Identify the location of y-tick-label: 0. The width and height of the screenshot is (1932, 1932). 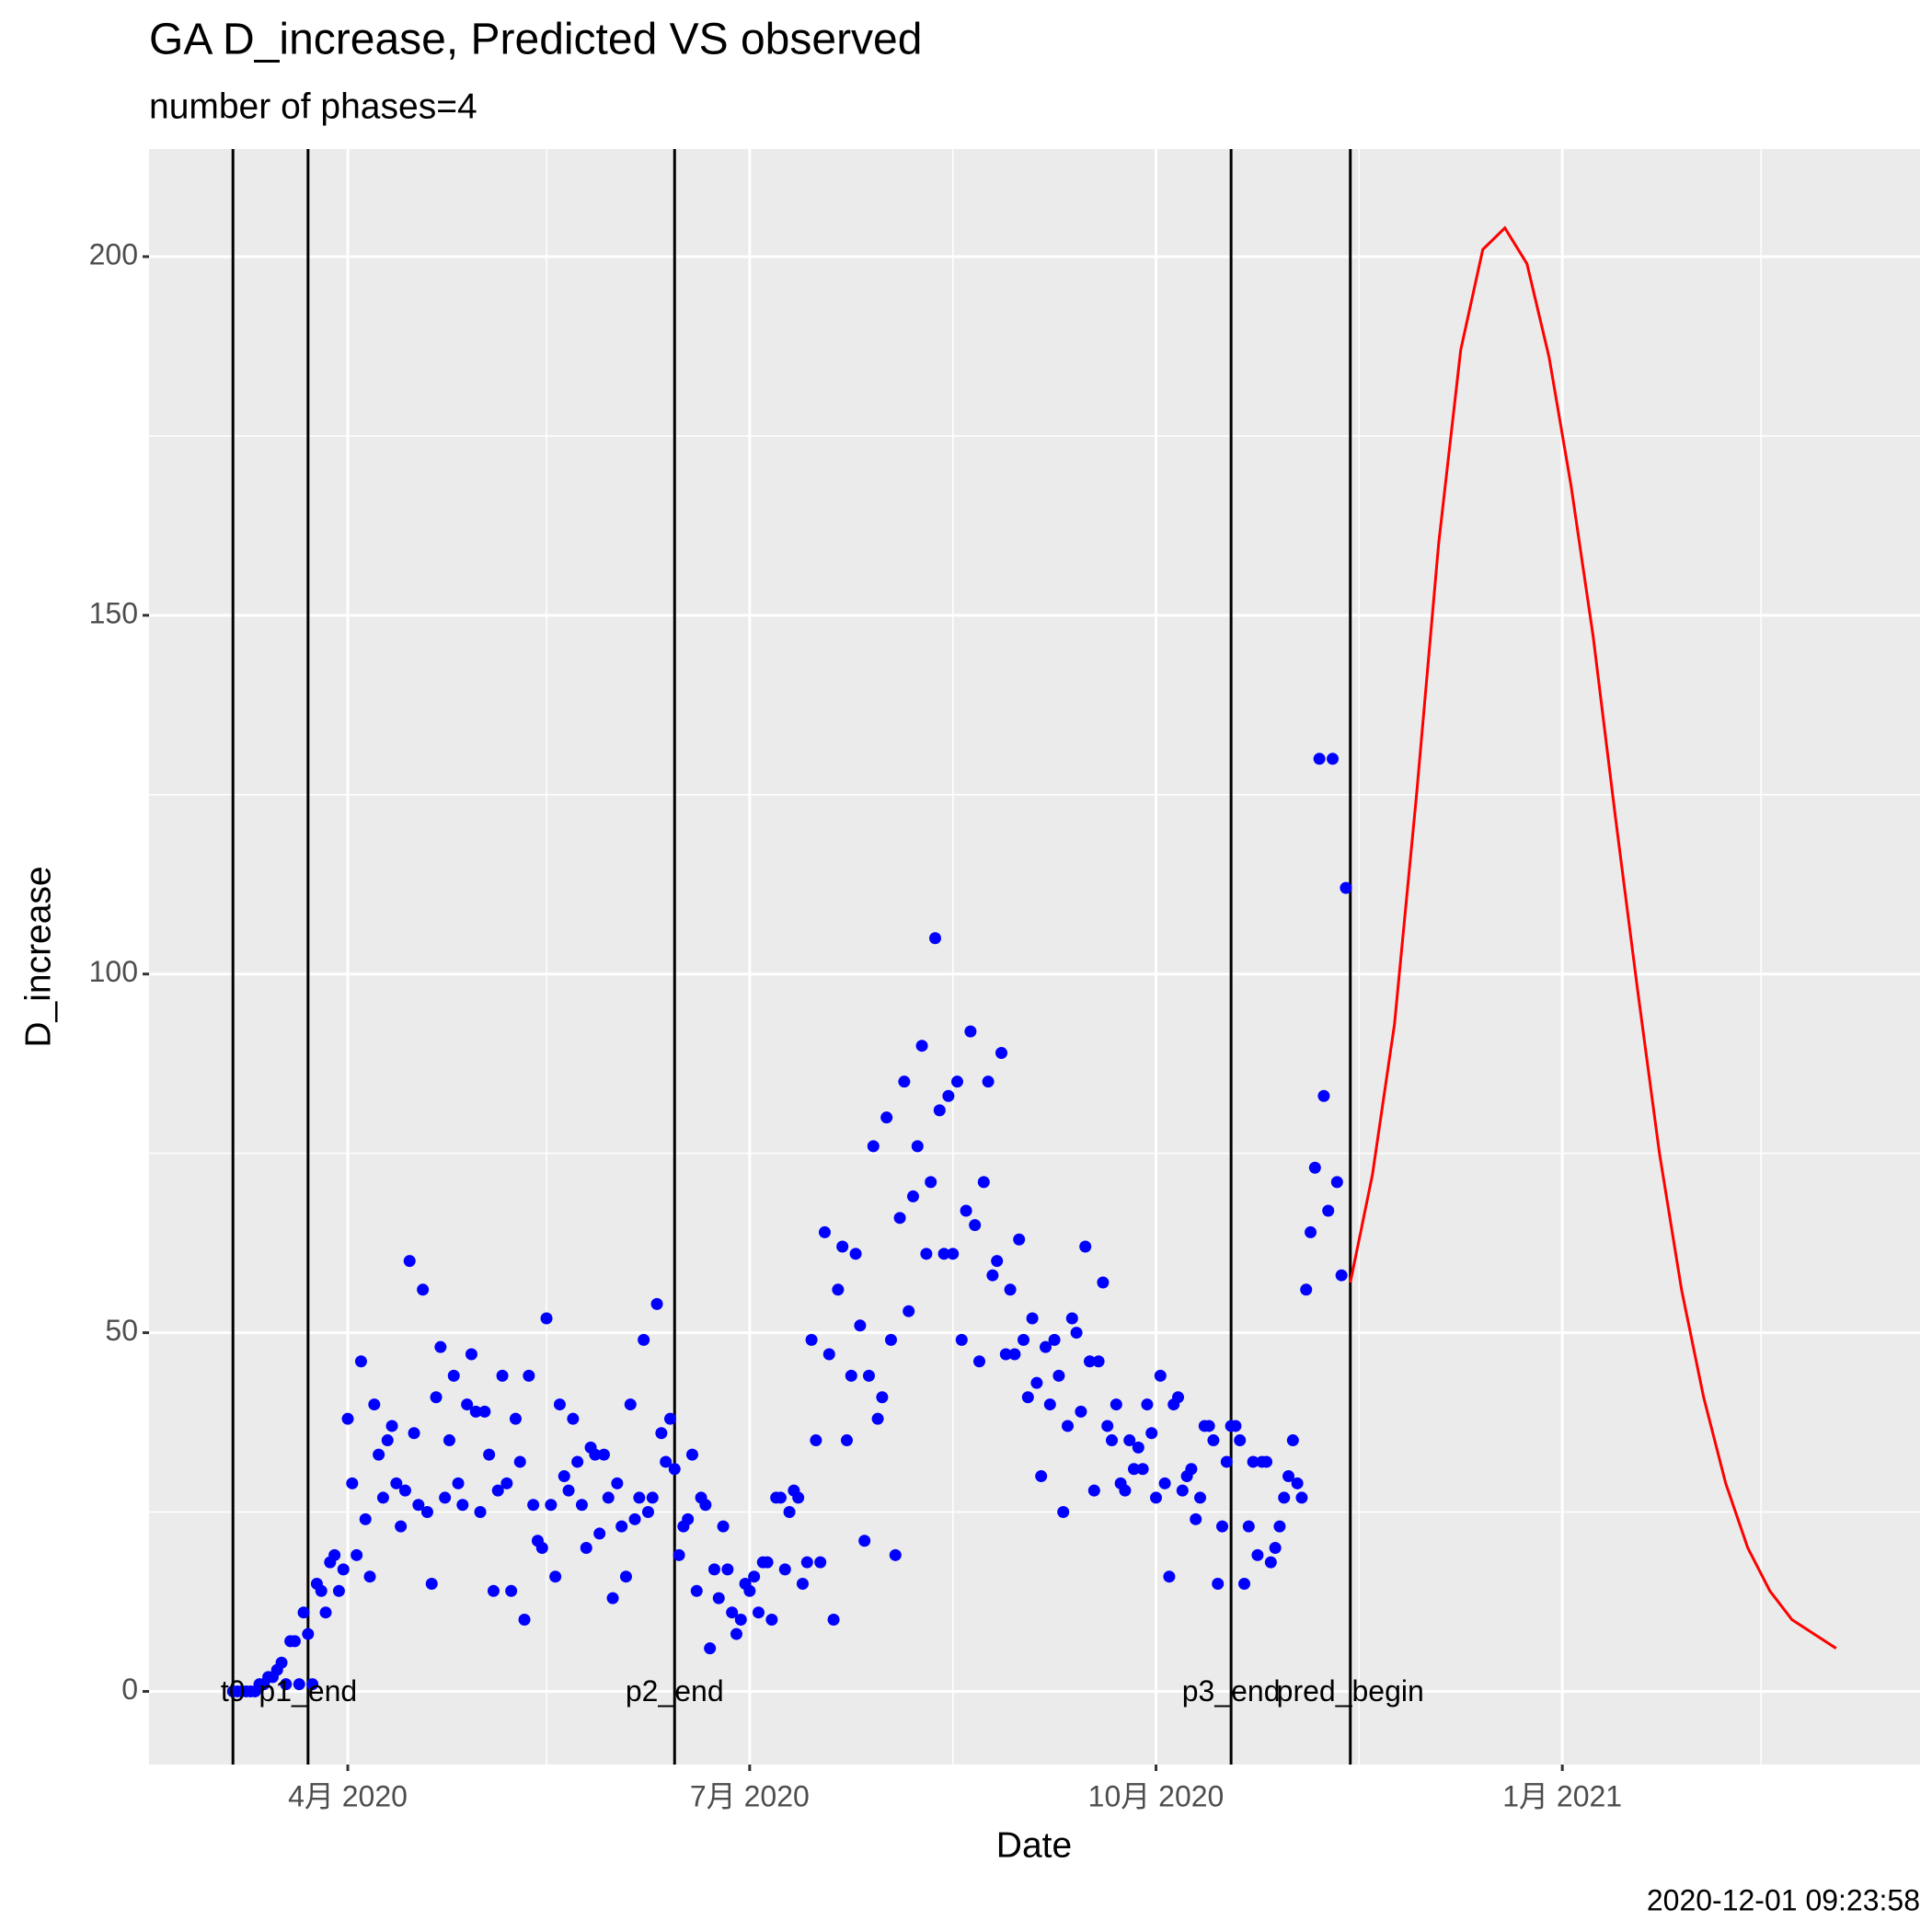
(129, 1689).